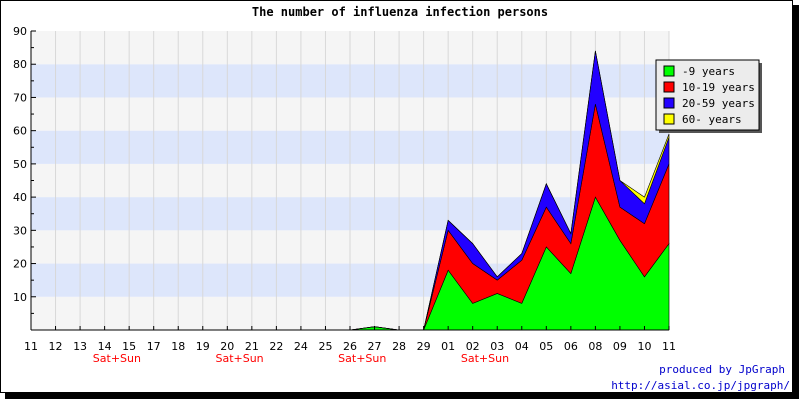  Describe the element at coordinates (375, 346) in the screenshot. I see `x-tick-label: 27` at that location.